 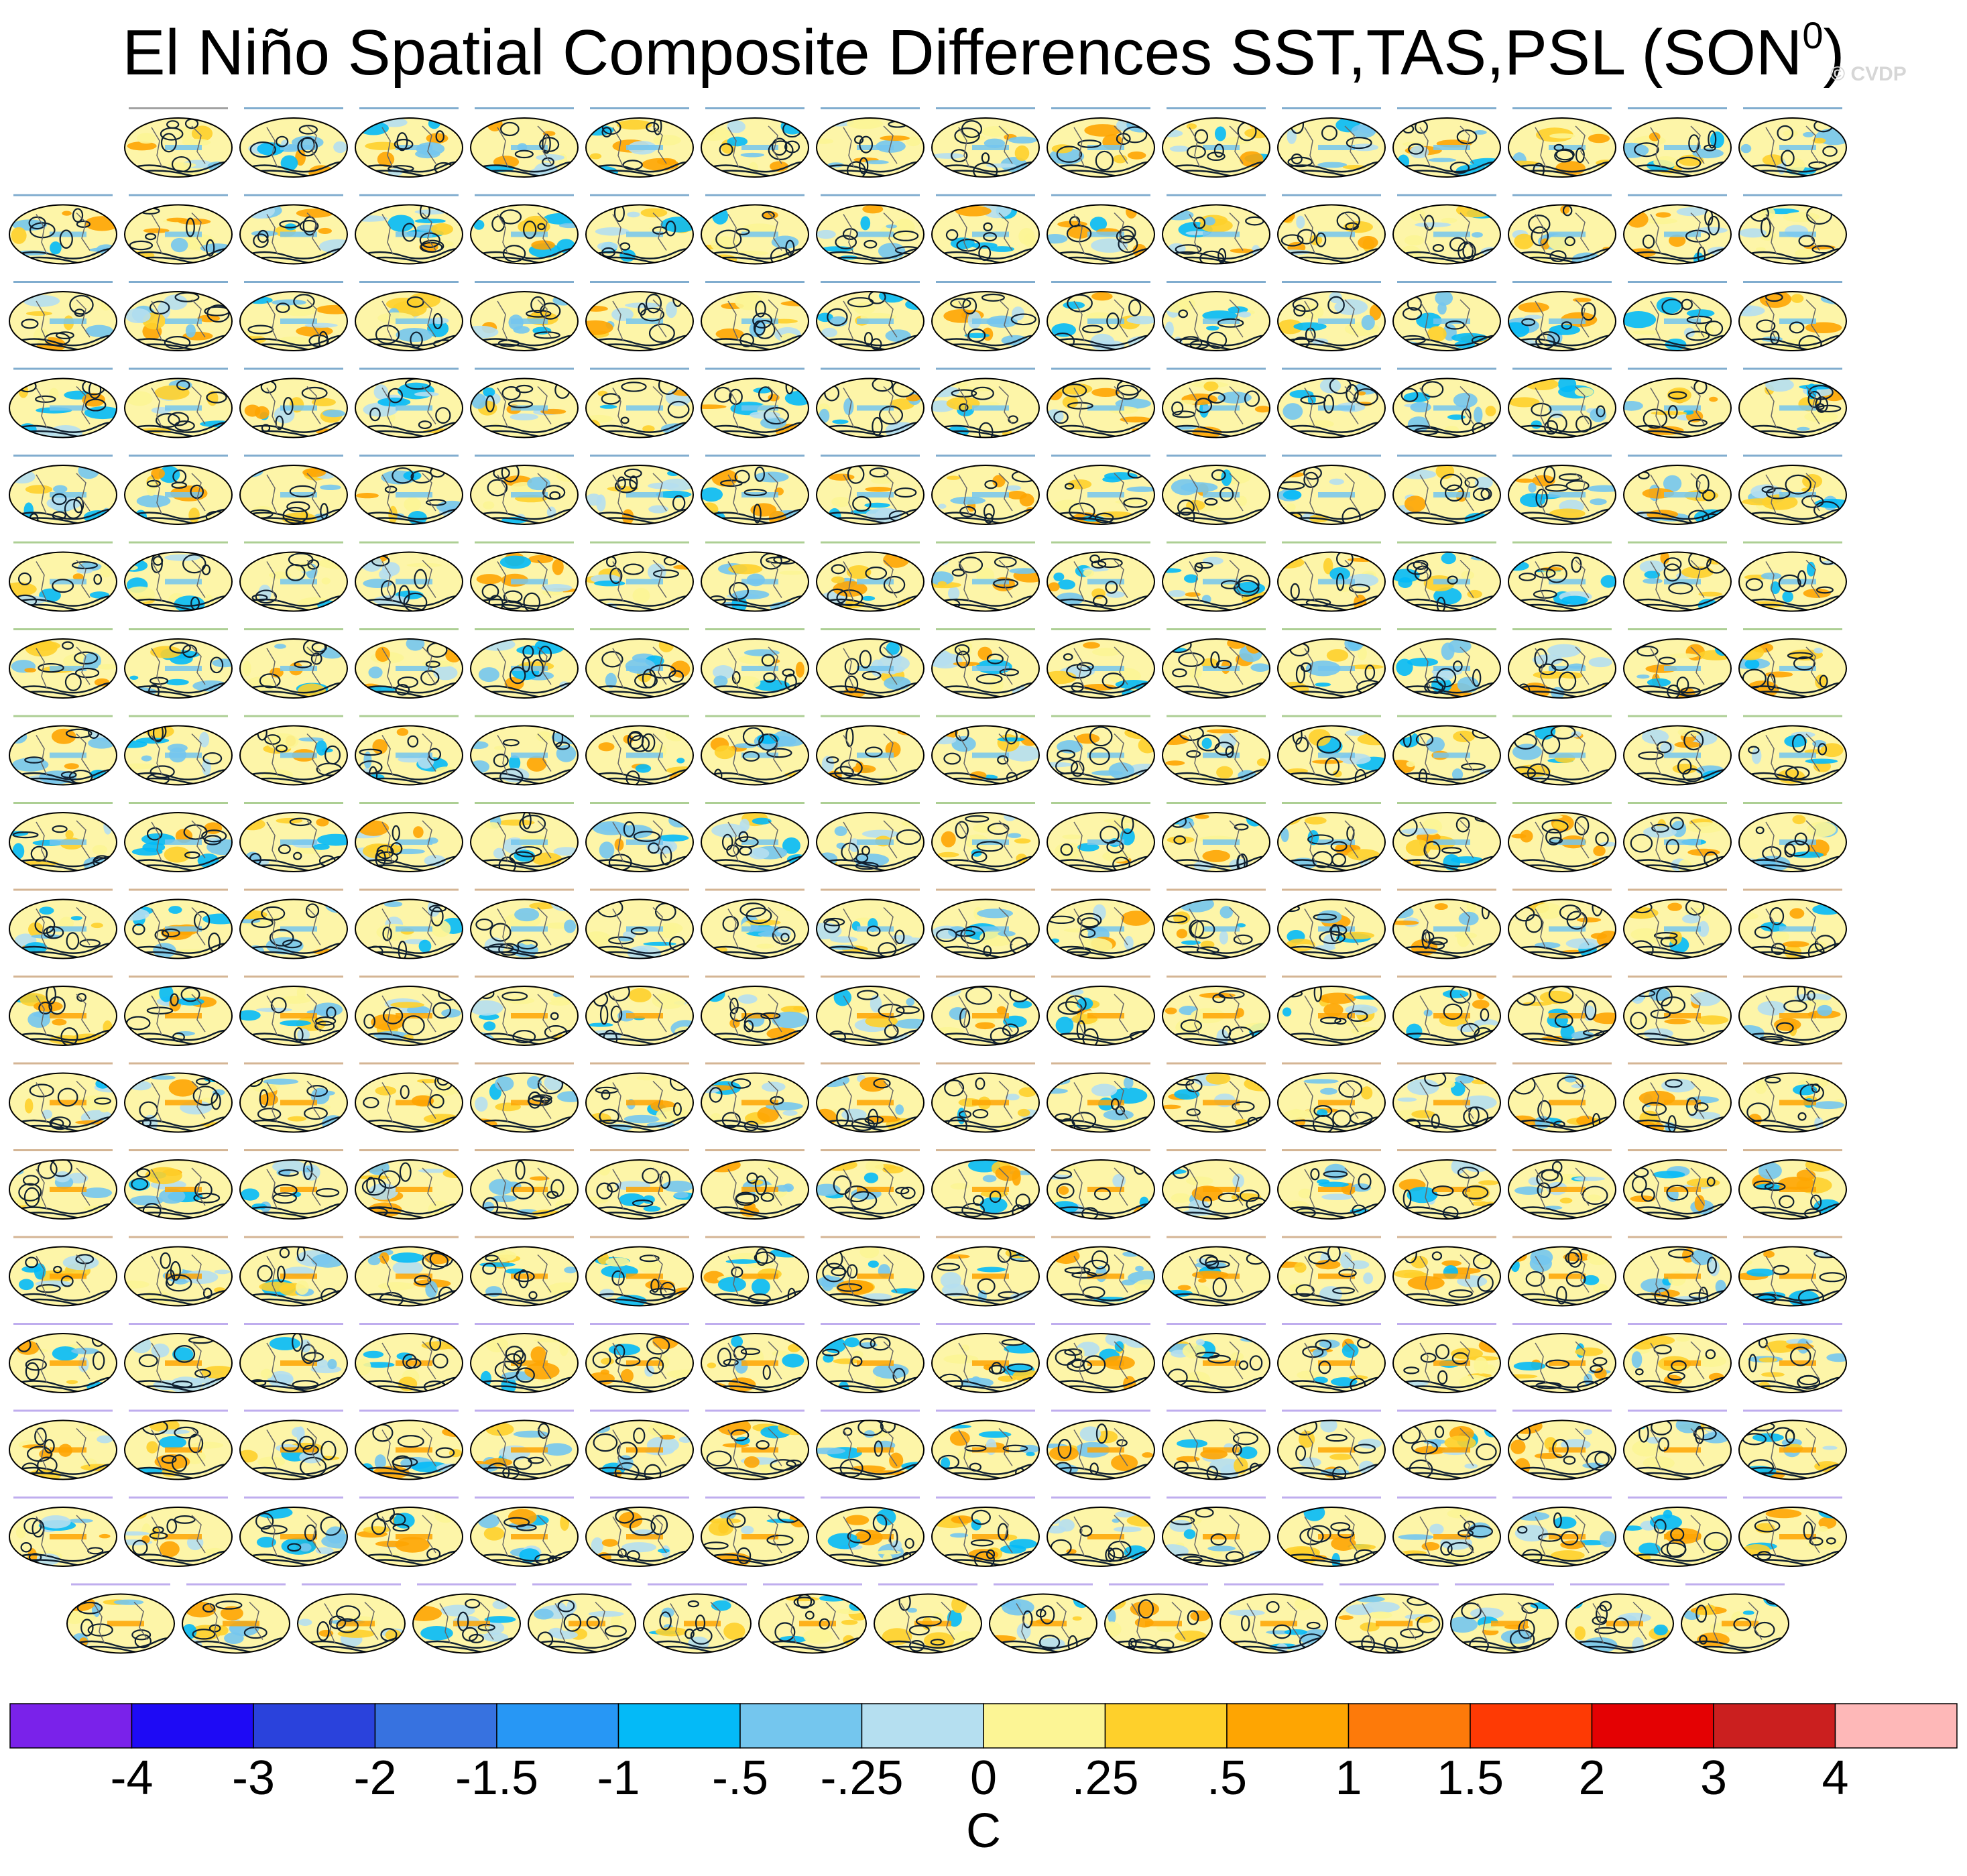 What do you see at coordinates (1713, 1777) in the screenshot?
I see `colorbar-tick-label: 3` at bounding box center [1713, 1777].